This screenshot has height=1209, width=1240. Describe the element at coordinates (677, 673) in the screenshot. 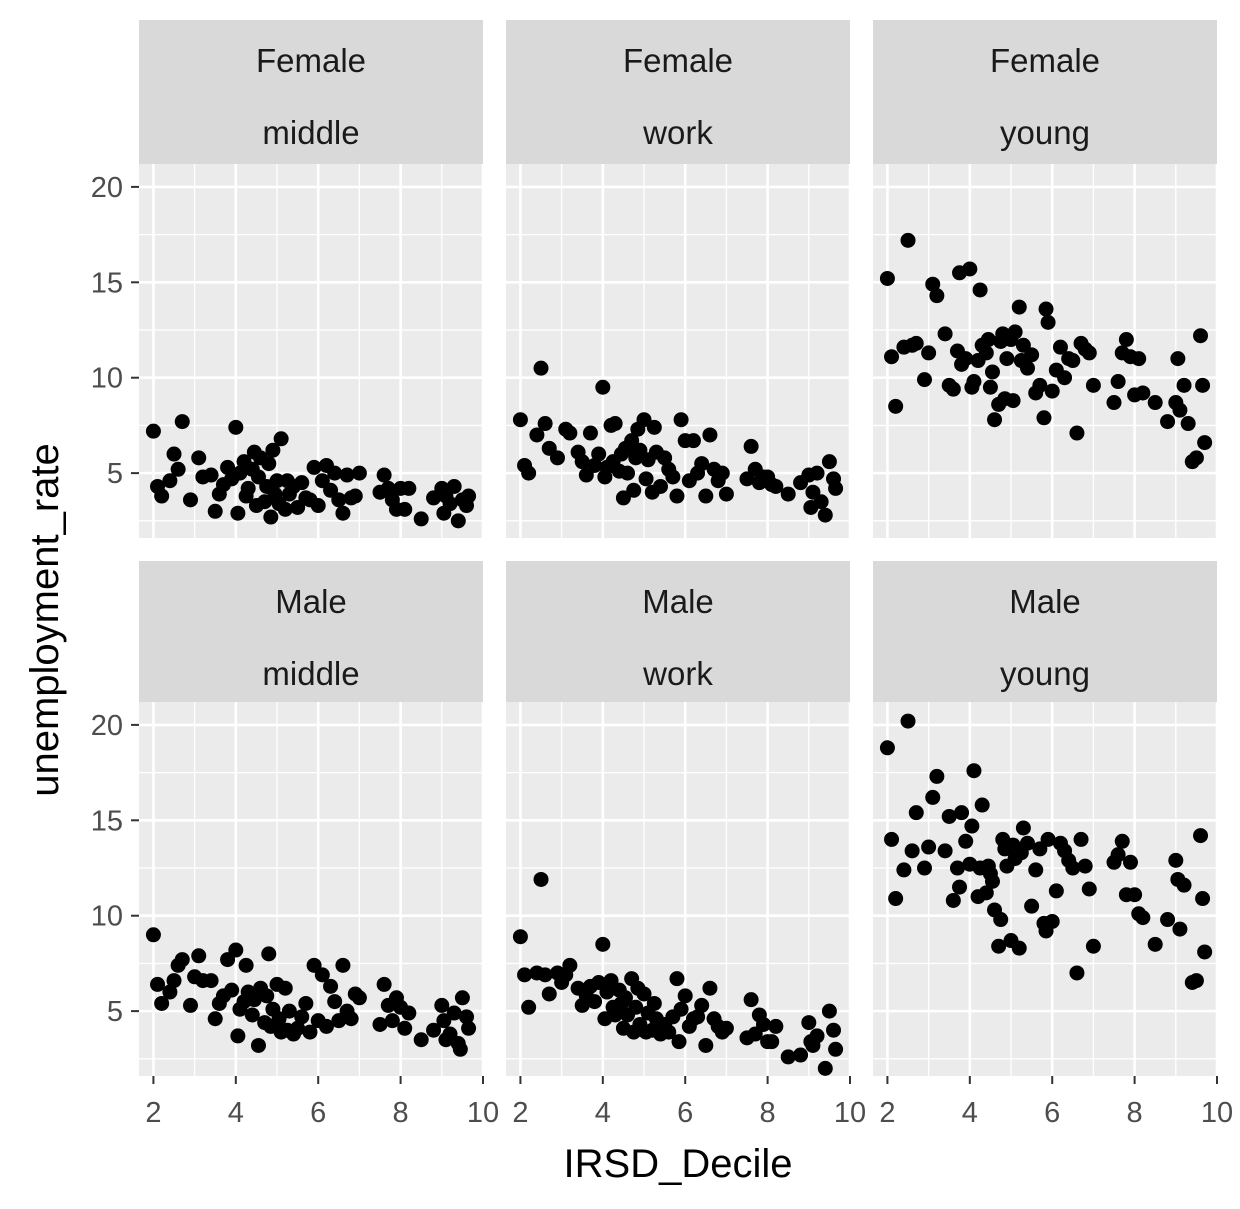

I see `facet-strip-label-col: work` at that location.